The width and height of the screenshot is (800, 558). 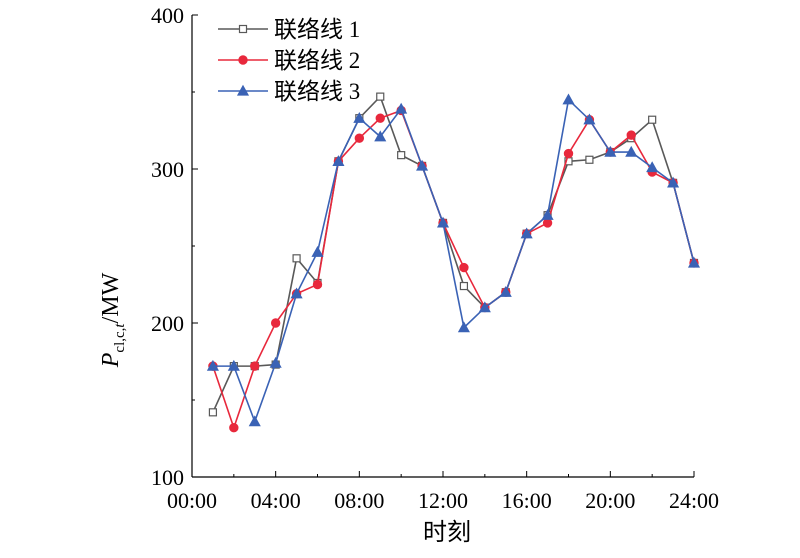 I want to click on legend-item-2: 联络线 2, so click(x=289, y=60).